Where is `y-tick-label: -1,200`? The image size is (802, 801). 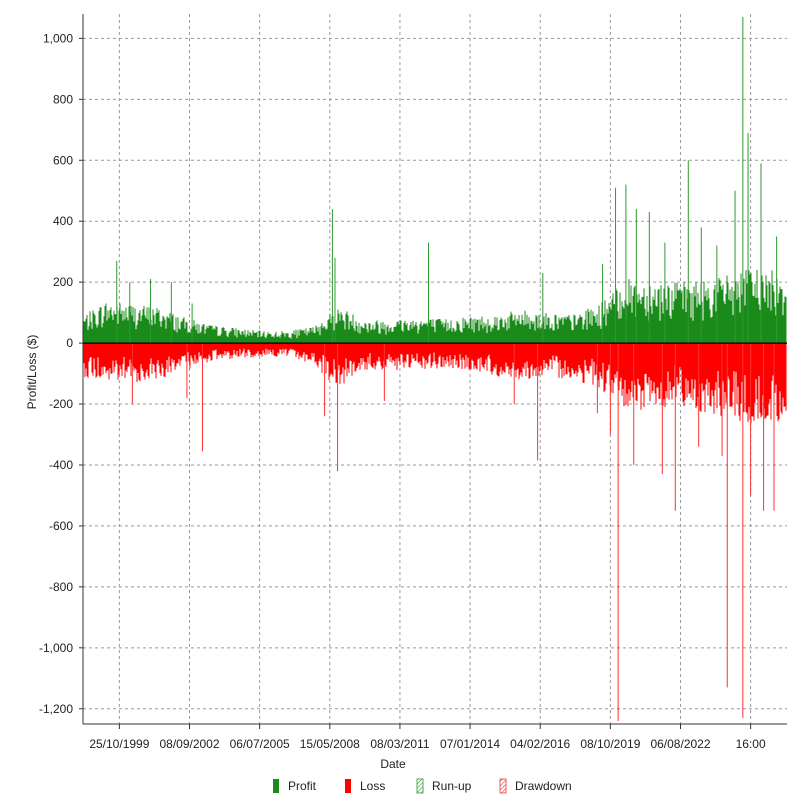
y-tick-label: -1,200 is located at coordinates (56, 709).